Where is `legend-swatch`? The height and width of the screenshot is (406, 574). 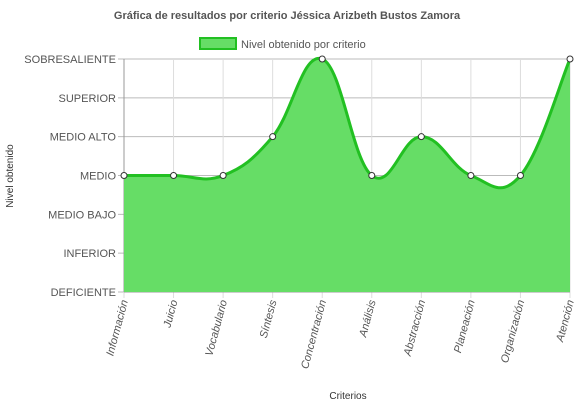 legend-swatch is located at coordinates (218, 43).